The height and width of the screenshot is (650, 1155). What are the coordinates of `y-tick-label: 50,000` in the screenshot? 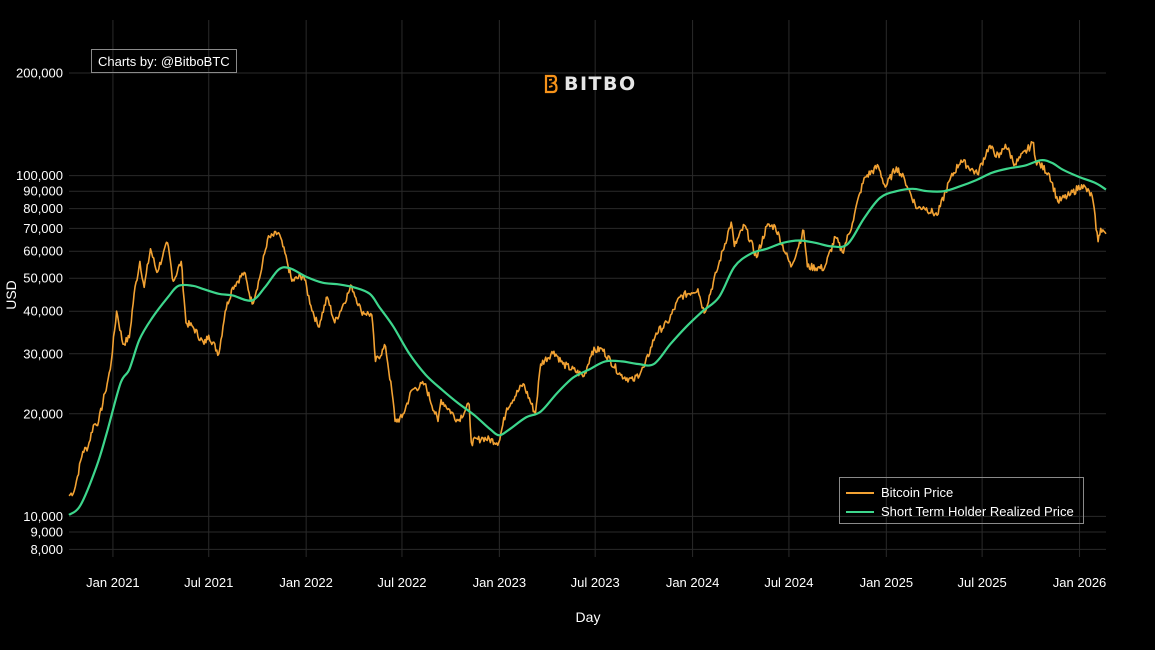 It's located at (43, 278).